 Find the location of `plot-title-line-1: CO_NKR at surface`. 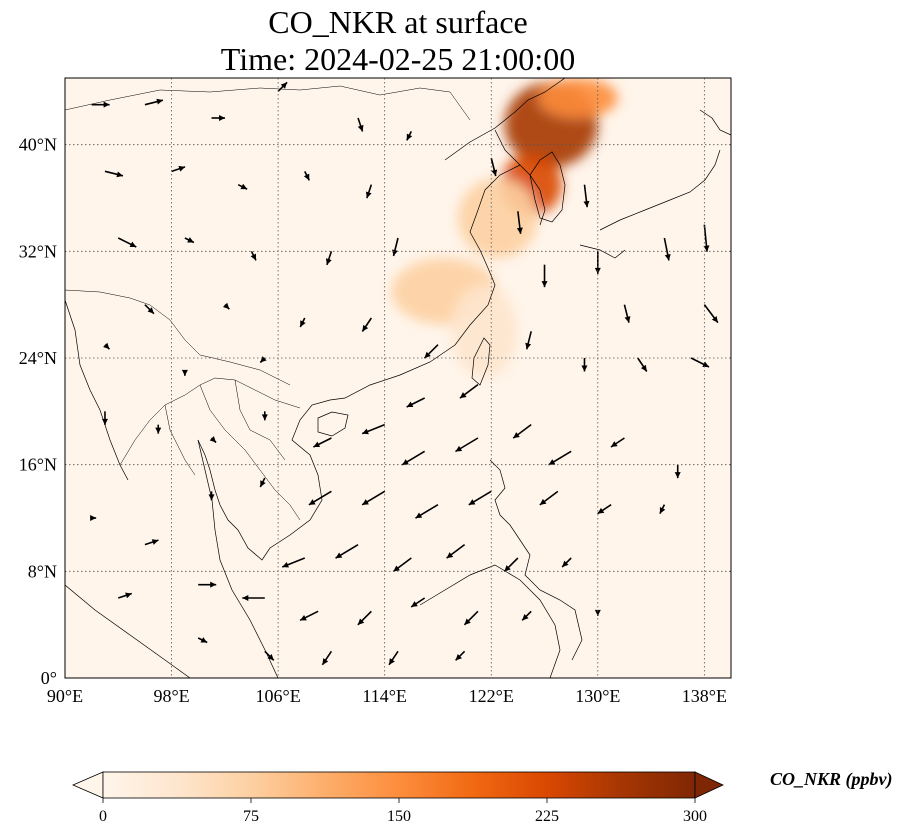

plot-title-line-1: CO_NKR at surface is located at coordinates (398, 22).